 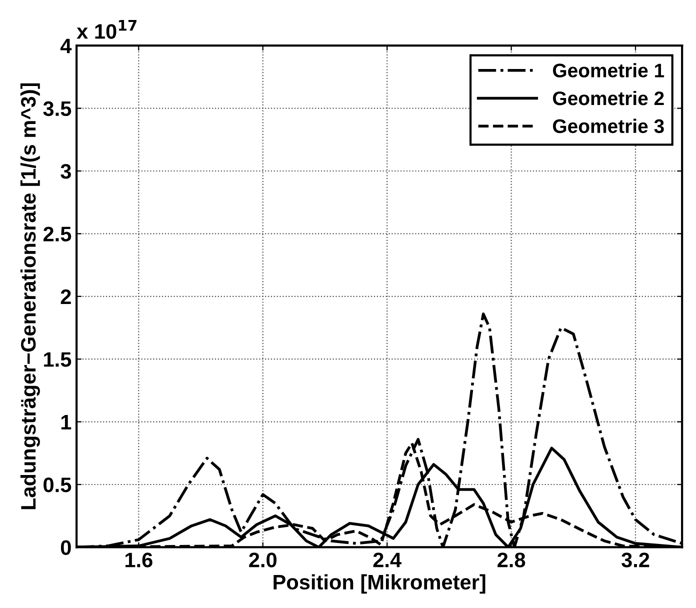 What do you see at coordinates (636, 560) in the screenshot?
I see `x-tick-label: 3.2` at bounding box center [636, 560].